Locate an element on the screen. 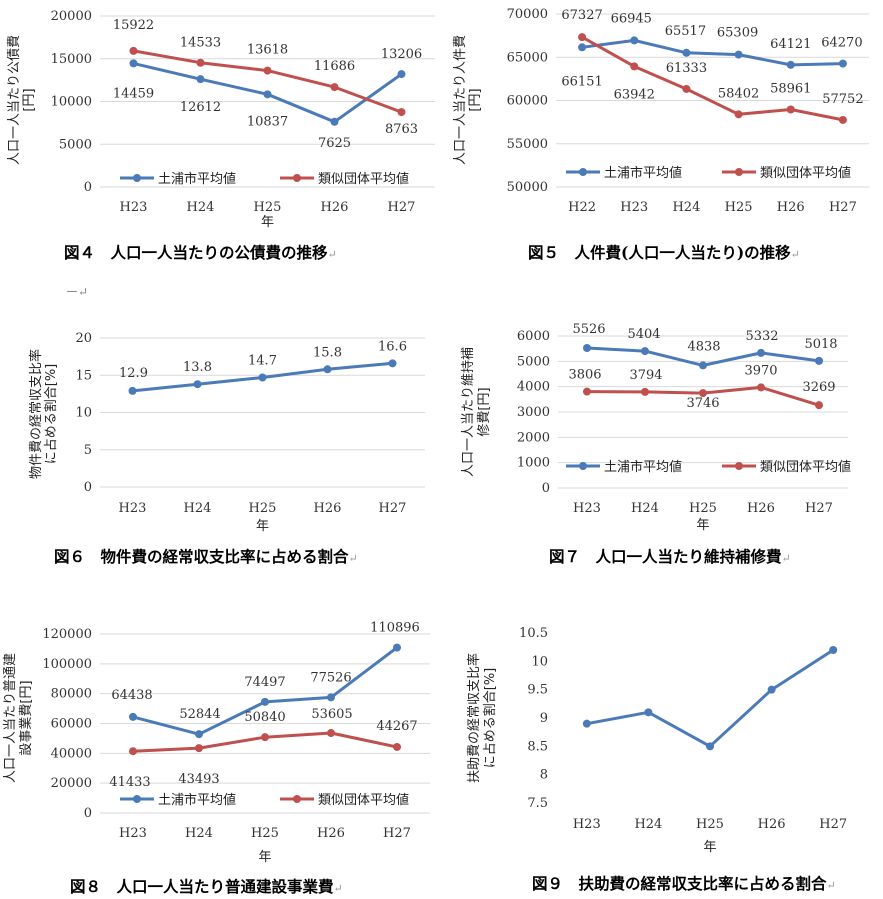  y-tick-label: 9 is located at coordinates (544, 718).